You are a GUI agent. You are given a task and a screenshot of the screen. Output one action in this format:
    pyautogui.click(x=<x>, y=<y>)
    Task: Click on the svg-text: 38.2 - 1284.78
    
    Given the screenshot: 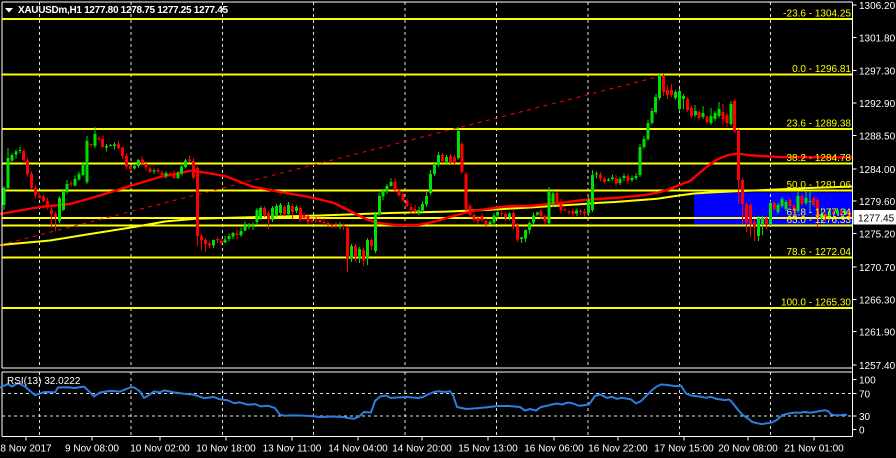 What is the action you would take?
    pyautogui.click(x=819, y=158)
    